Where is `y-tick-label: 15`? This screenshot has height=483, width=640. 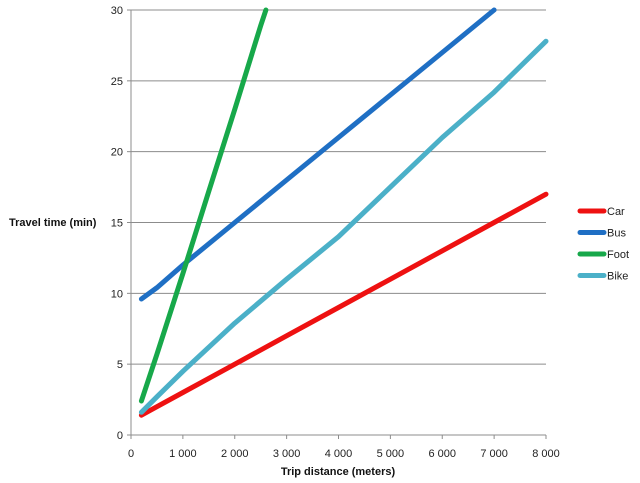
y-tick-label: 15 is located at coordinates (117, 224).